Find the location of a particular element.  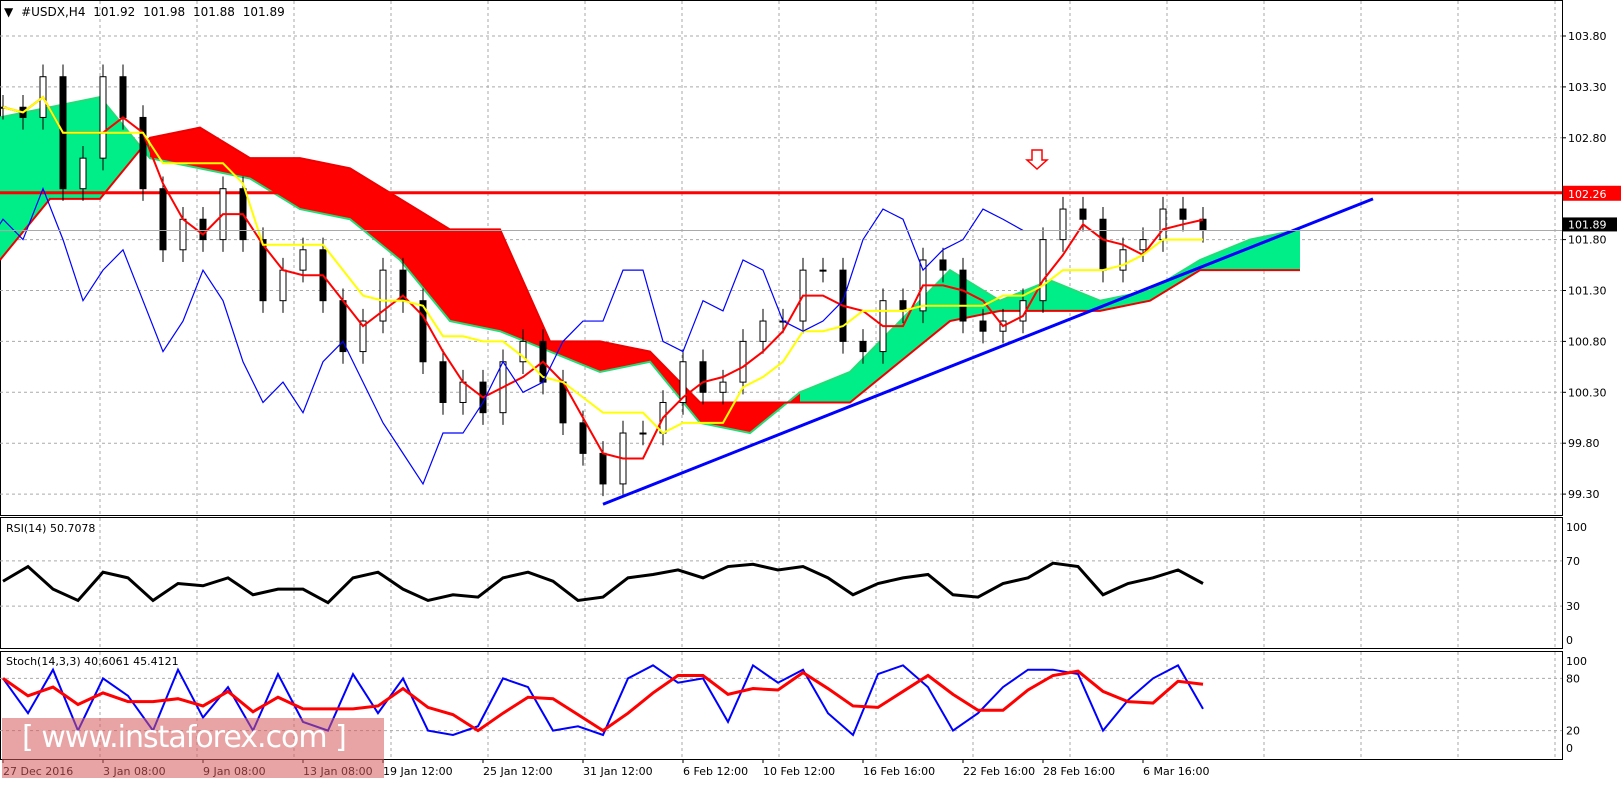

watermark: [ www.instaforex.com ] is located at coordinates (193, 748).